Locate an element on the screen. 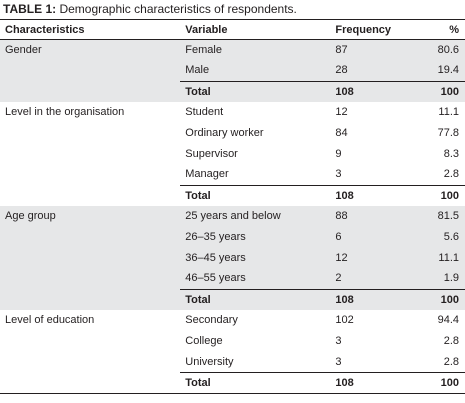 The height and width of the screenshot is (403, 465). variable-cell: Supervisor is located at coordinates (211, 153).